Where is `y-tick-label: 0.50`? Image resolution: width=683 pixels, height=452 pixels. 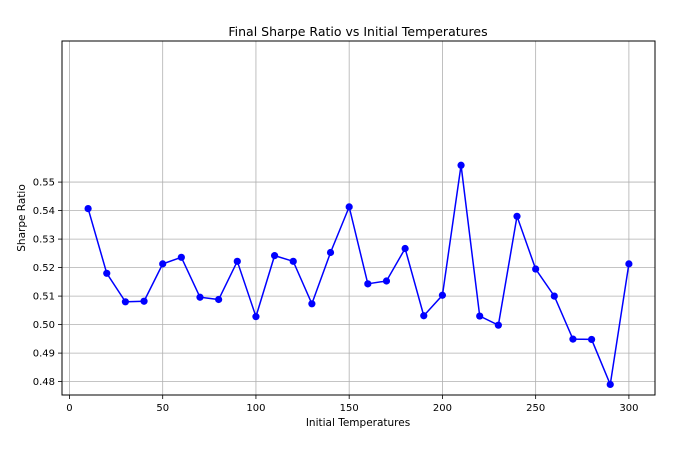
y-tick-label: 0.50 is located at coordinates (44, 325).